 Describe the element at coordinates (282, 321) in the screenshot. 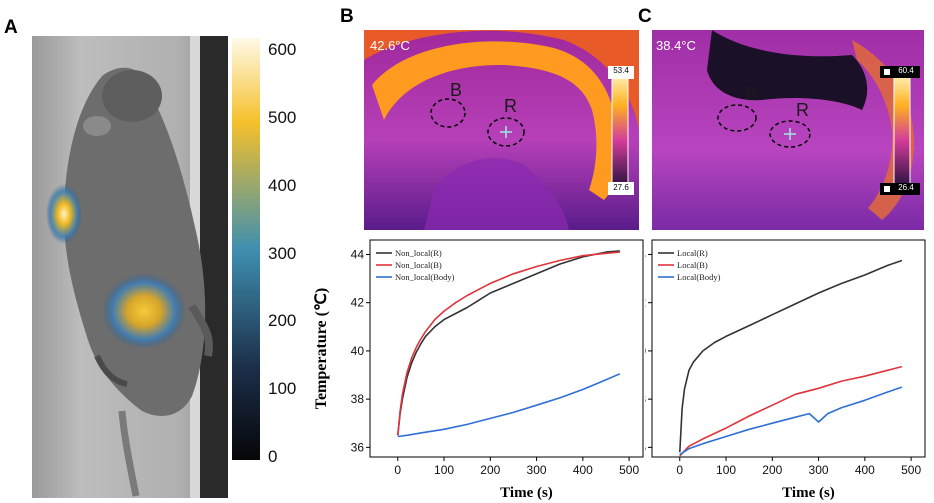

I see `colorbar-a-tick: 200` at that location.